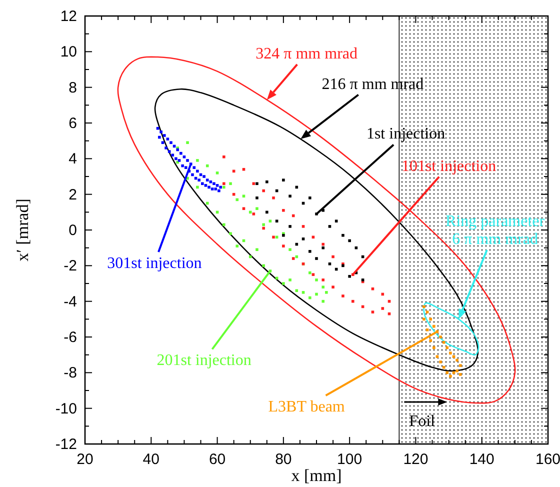  Describe the element at coordinates (316, 475) in the screenshot. I see `x-axis-title: x [mm]` at that location.